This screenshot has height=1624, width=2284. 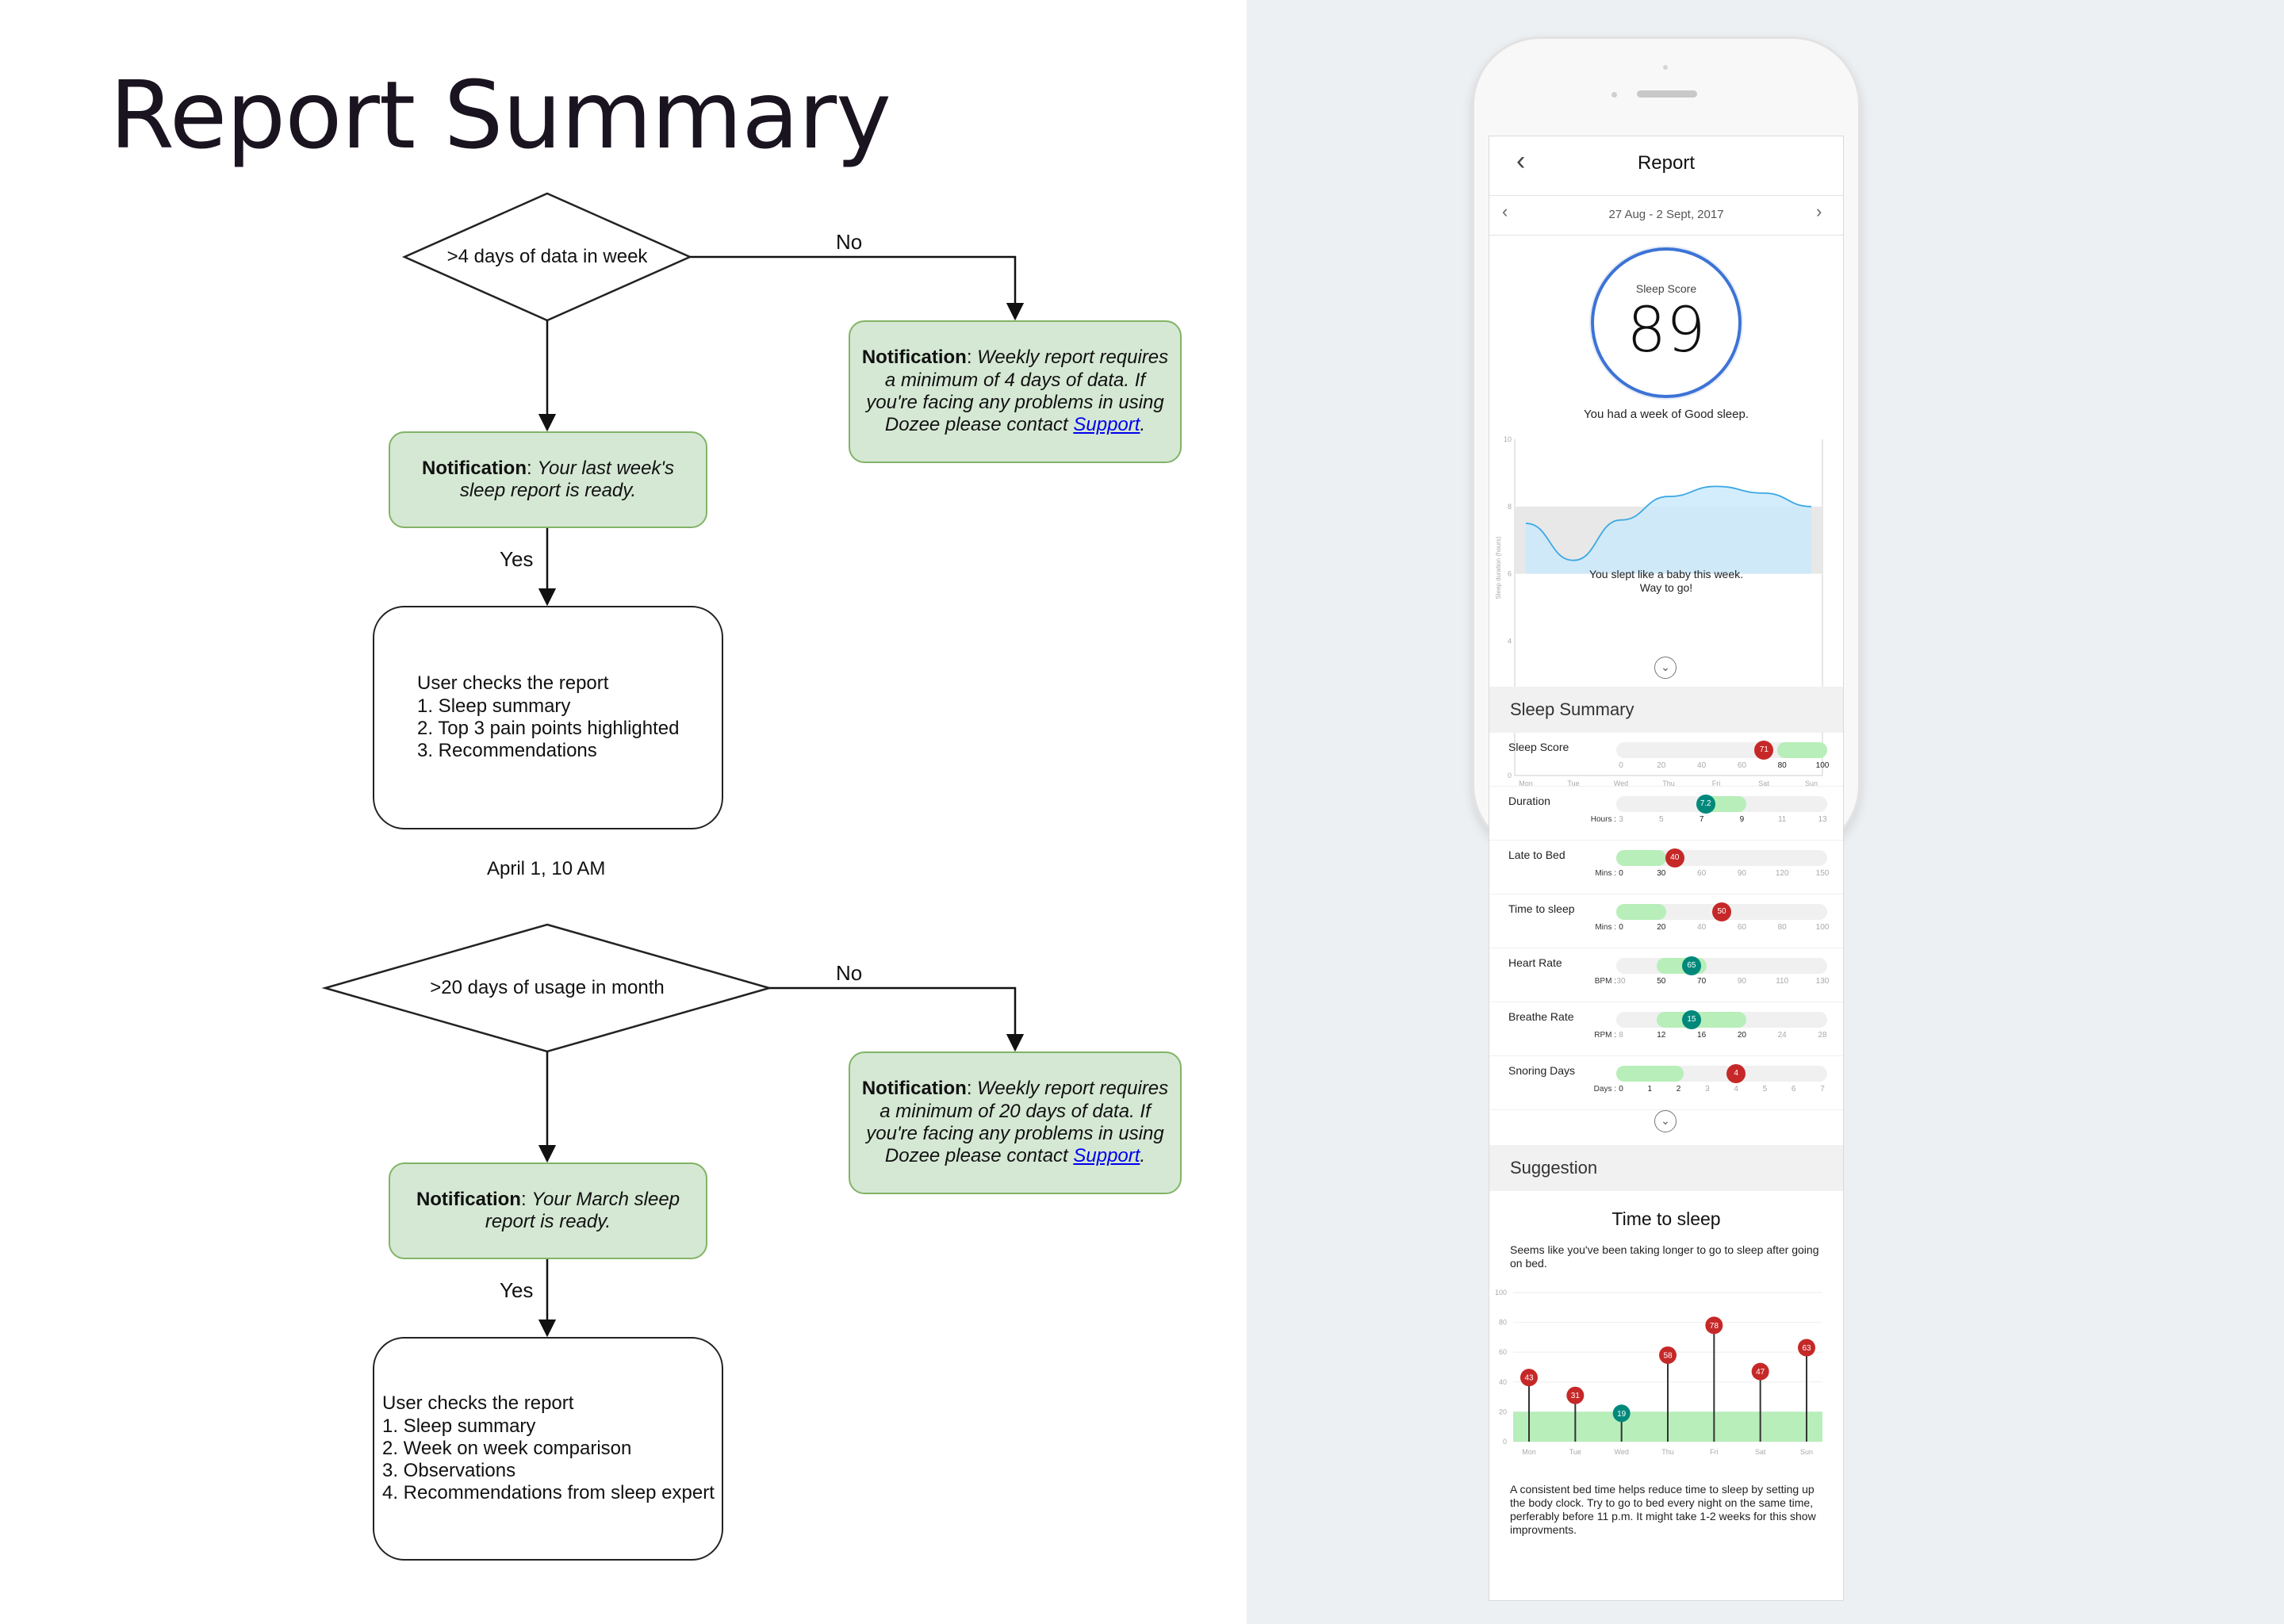 I want to click on data-label: 47, so click(x=1760, y=1372).